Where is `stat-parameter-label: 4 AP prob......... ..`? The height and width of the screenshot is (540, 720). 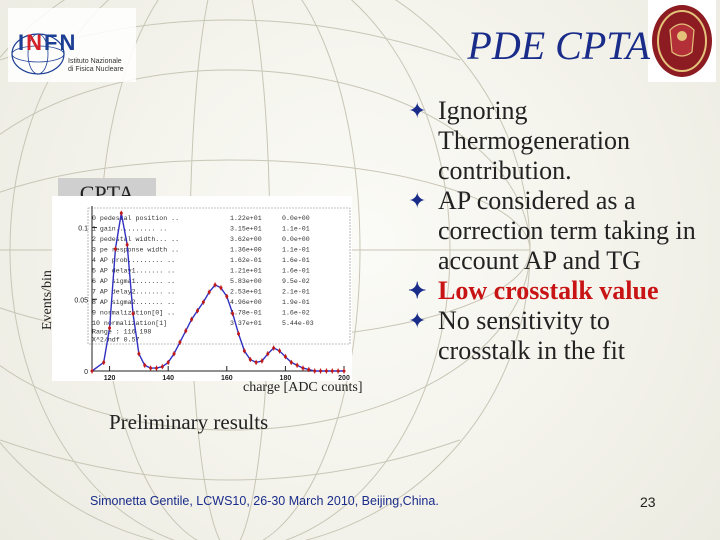
stat-parameter-label: 4 AP prob......... .. is located at coordinates (133, 260).